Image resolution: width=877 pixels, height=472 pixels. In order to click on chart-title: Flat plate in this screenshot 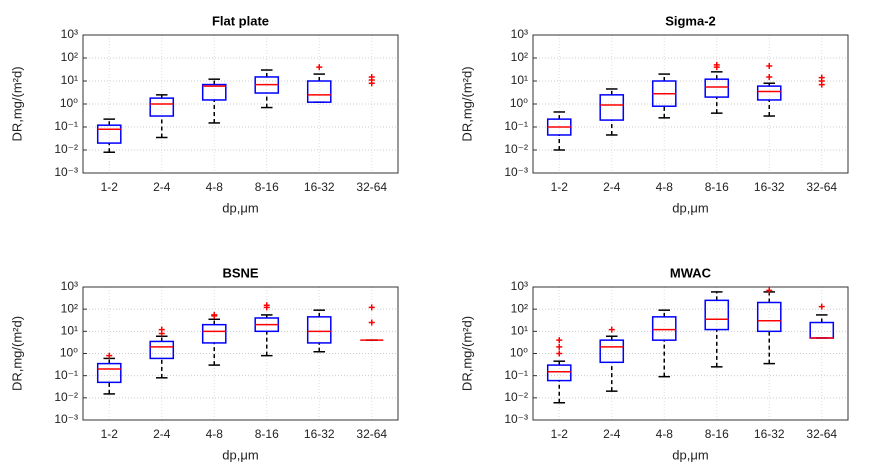, I will do `click(240, 20)`.